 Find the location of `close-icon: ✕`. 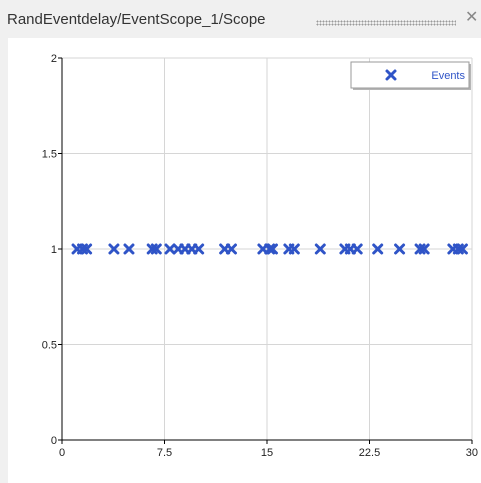

close-icon: ✕ is located at coordinates (472, 17).